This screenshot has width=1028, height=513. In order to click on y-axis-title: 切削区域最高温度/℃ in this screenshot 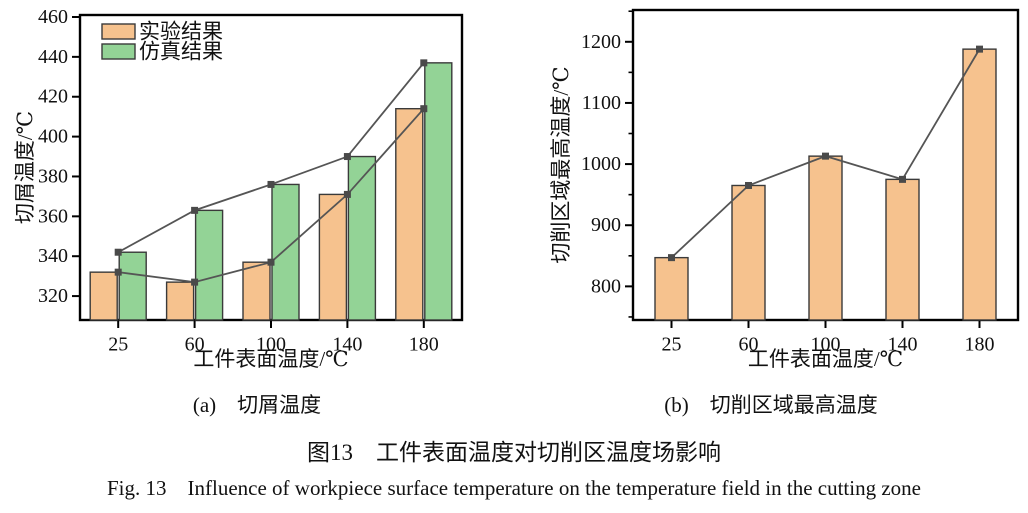, I will do `click(561, 164)`.